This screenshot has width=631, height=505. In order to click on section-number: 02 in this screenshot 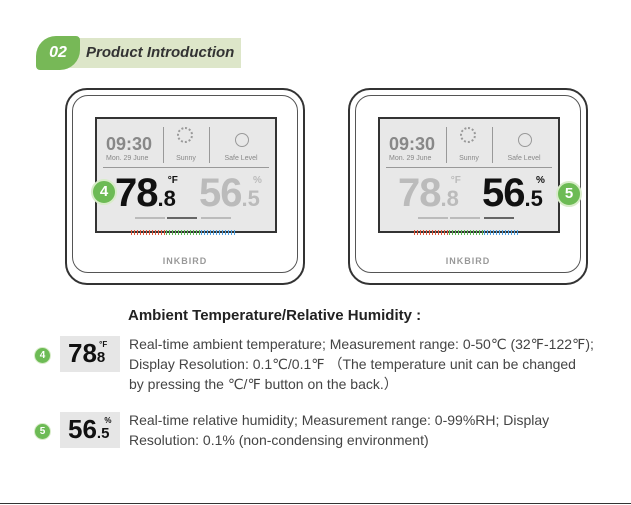, I will do `click(58, 53)`.